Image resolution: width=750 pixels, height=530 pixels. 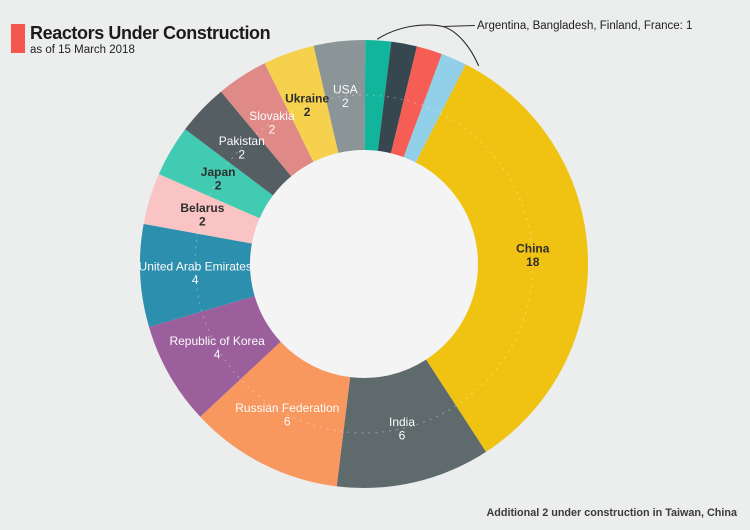 I want to click on donut-segment-france, so click(x=434, y=108).